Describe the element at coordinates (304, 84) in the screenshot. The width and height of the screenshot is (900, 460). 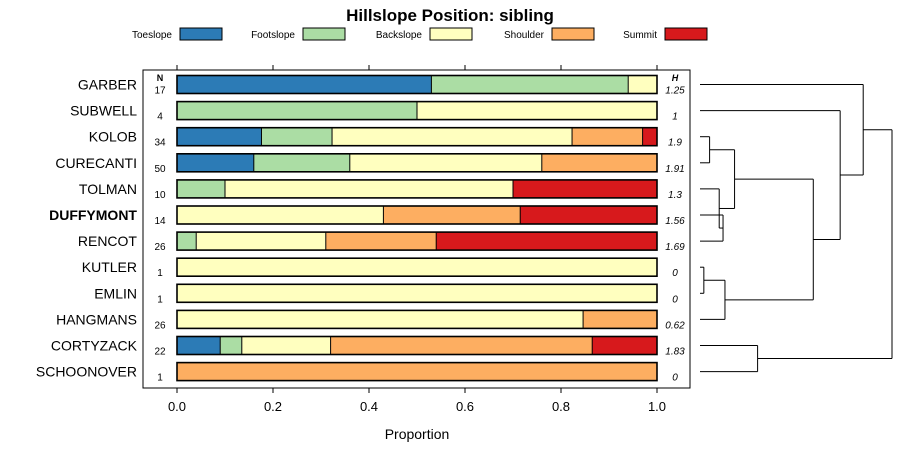
I see `bar-garber-toeslope` at that location.